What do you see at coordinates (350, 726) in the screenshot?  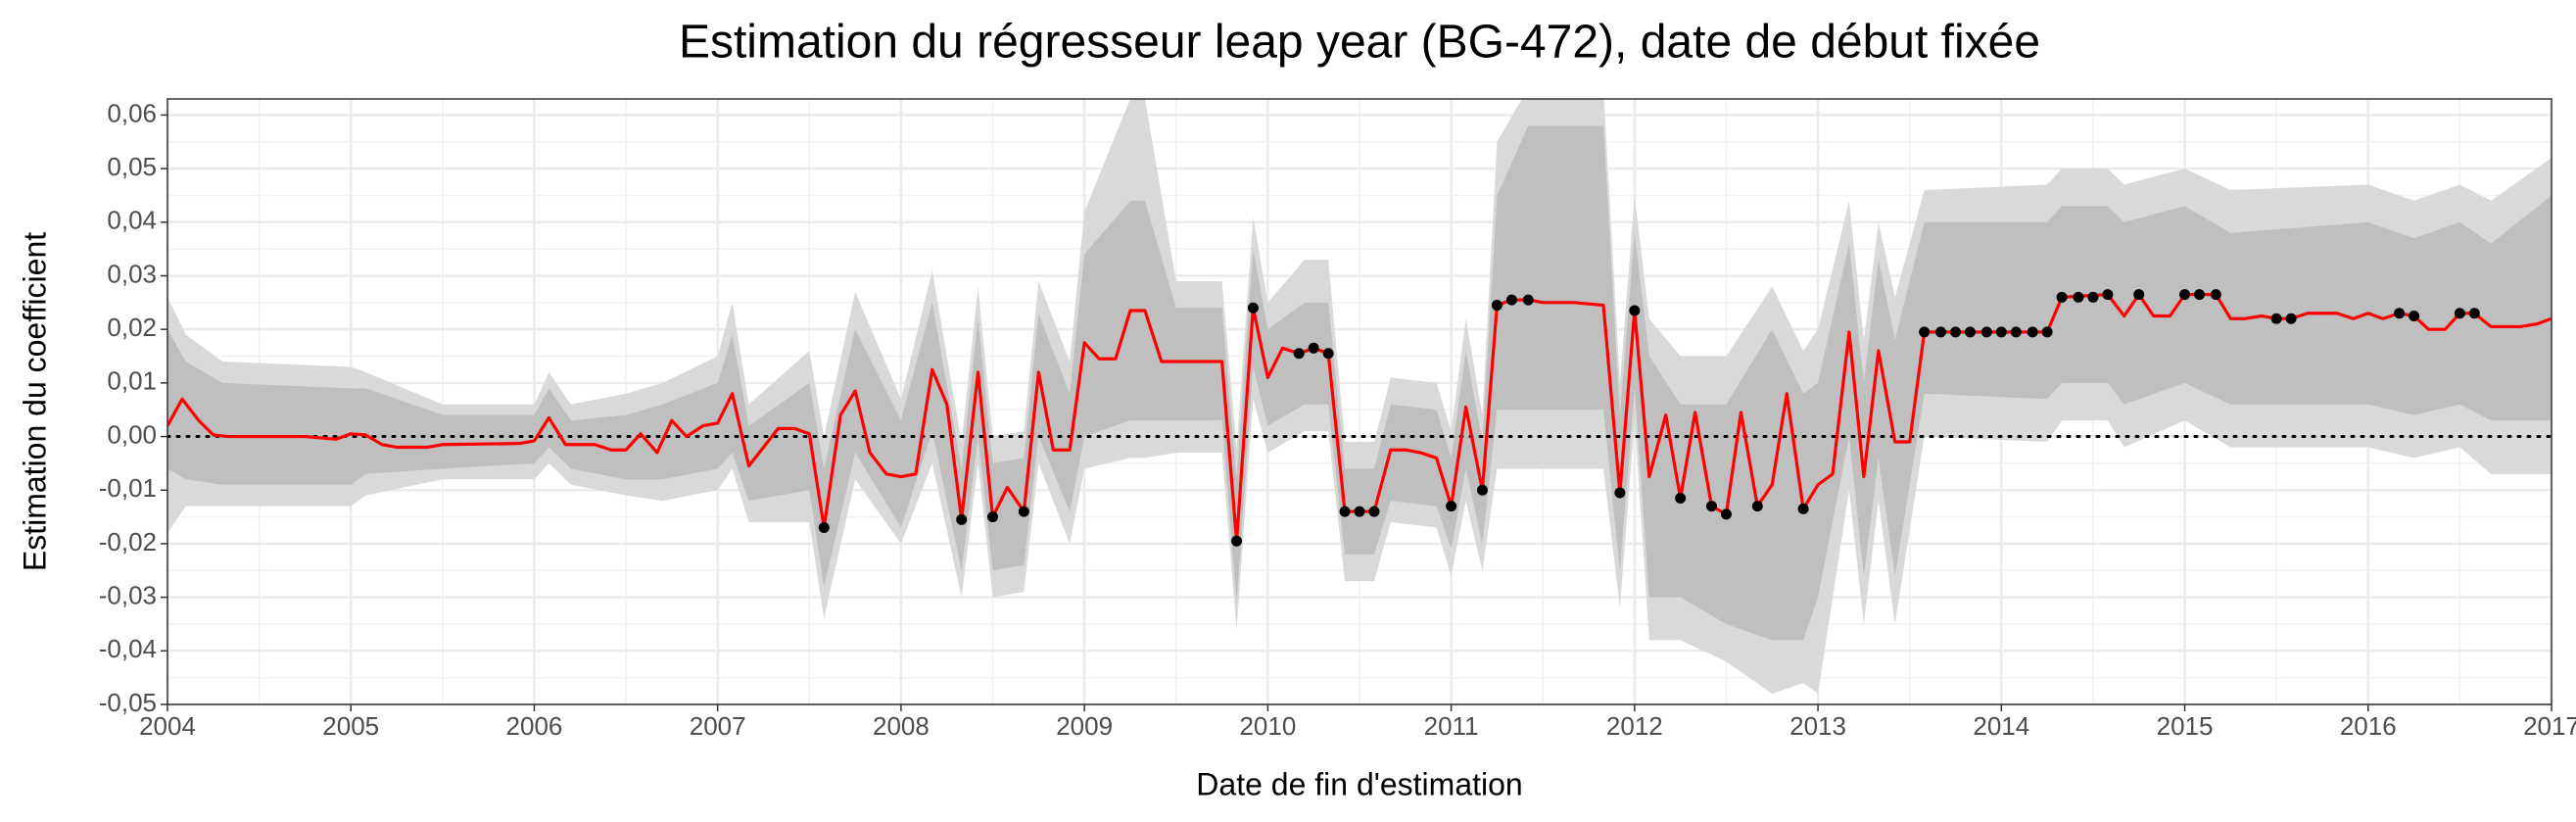 I see `x-tick-label: 2005` at bounding box center [350, 726].